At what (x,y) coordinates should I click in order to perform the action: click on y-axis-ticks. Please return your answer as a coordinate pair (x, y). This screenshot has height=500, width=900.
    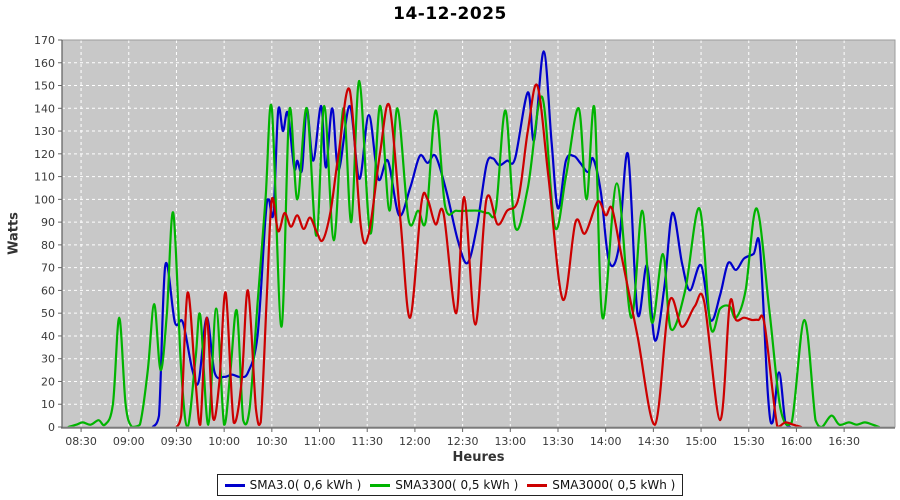
    Looking at the image, I should click on (60, 233).